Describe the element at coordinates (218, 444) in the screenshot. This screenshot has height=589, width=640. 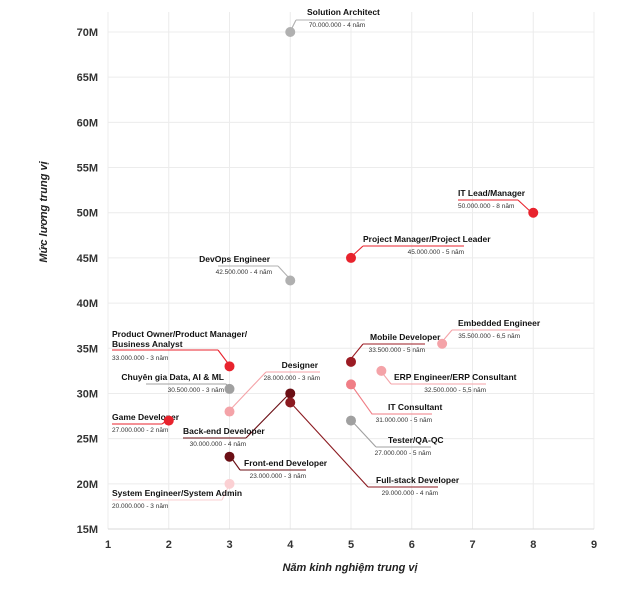
I see `point-sublabel-back-end-developer: 30.000.000 - 4 năm` at that location.